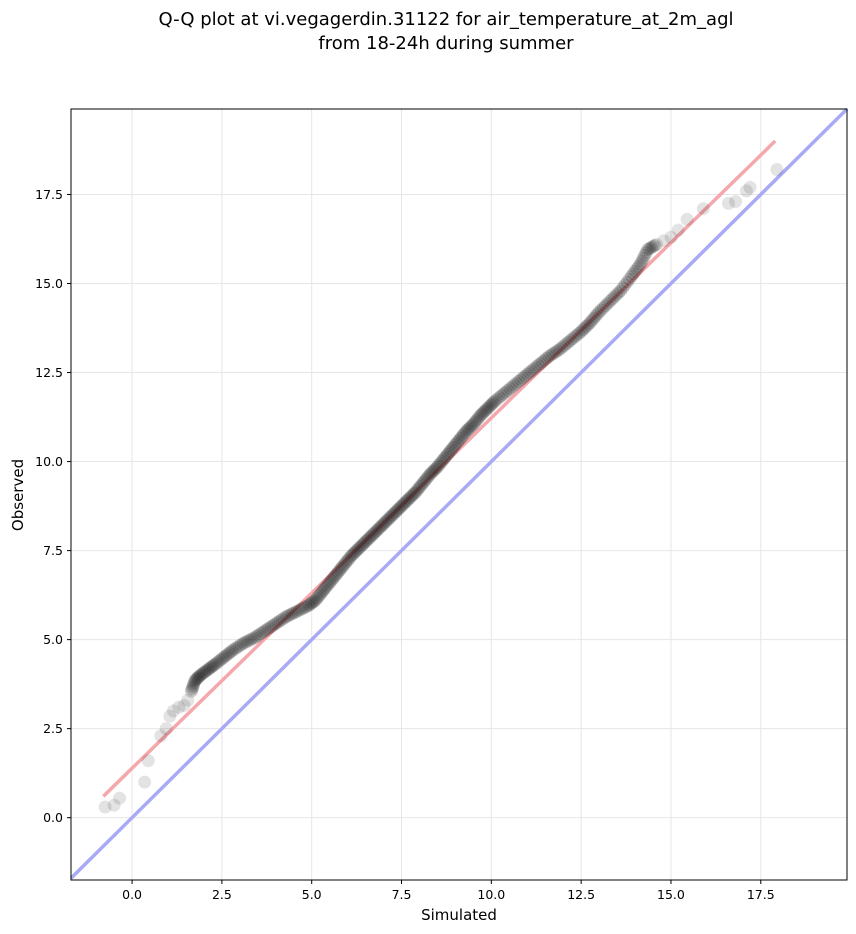 This screenshot has height=934, width=856. Describe the element at coordinates (53, 728) in the screenshot. I see `y-tick-label-1: 2.5` at that location.